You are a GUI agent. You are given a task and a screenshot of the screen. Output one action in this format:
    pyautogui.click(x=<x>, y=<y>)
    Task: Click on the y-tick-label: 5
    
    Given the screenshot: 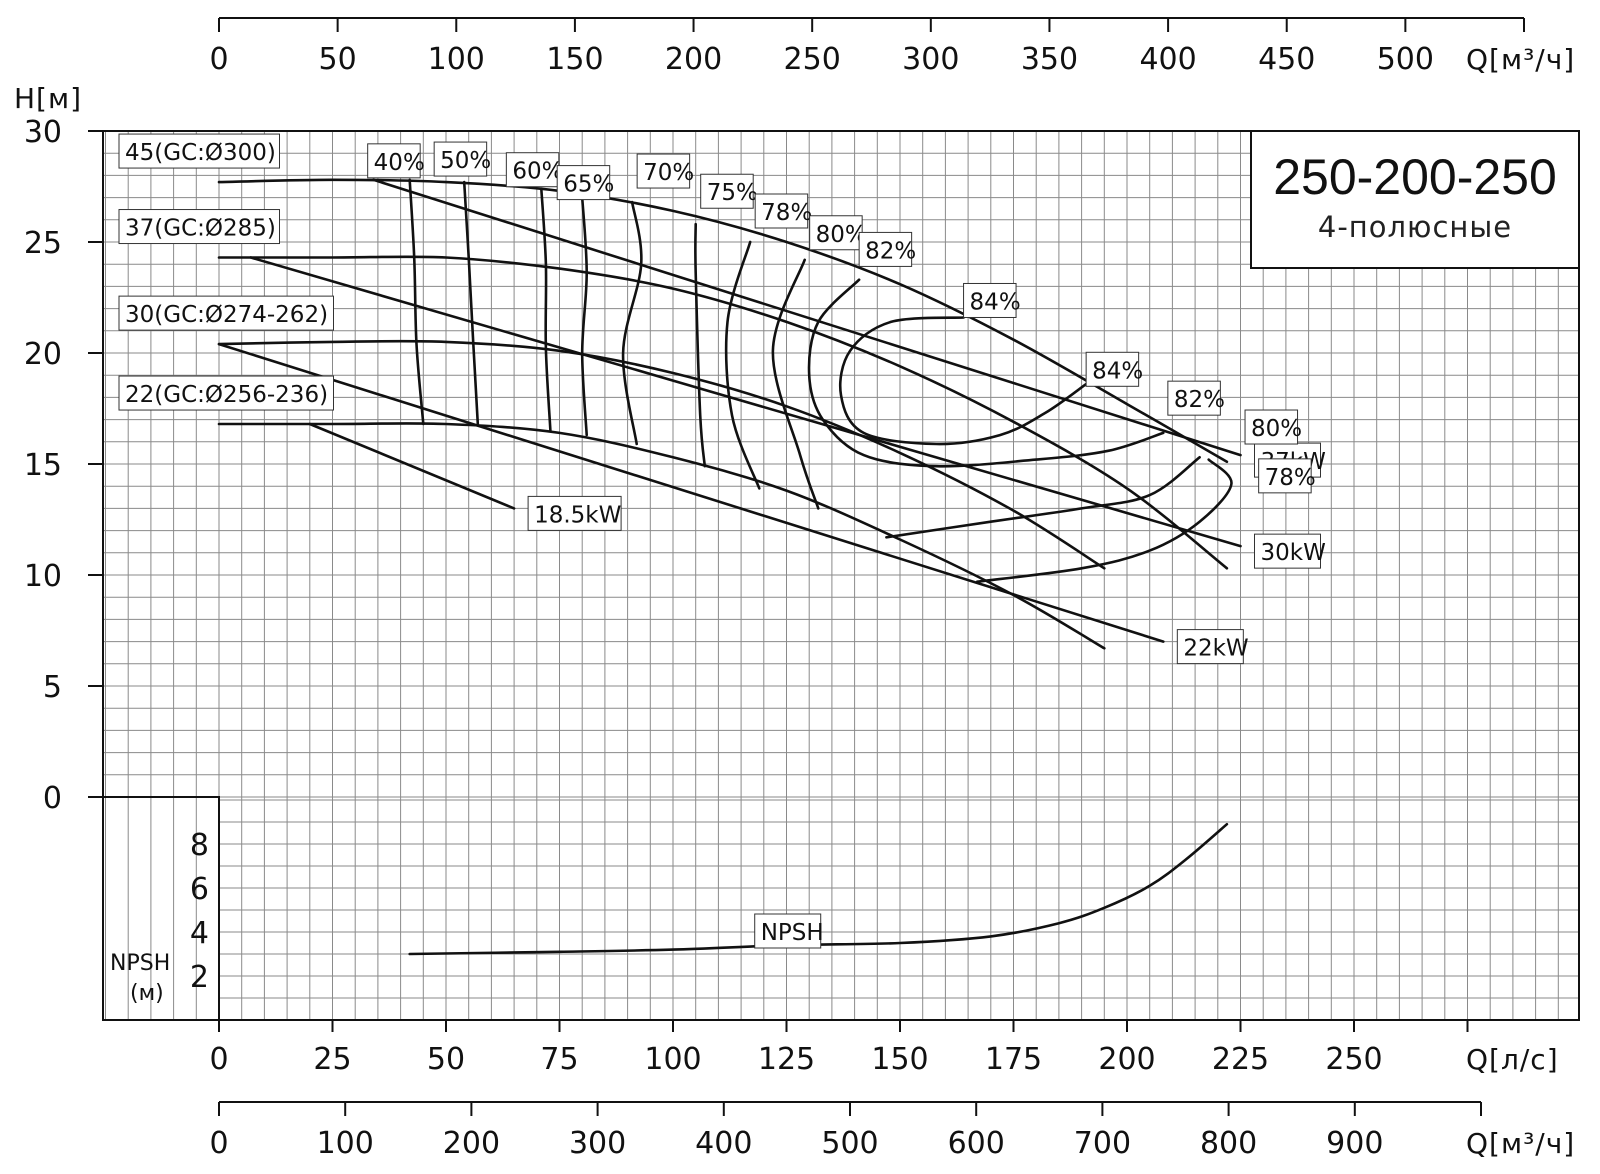 What is the action you would take?
    pyautogui.click(x=52, y=687)
    